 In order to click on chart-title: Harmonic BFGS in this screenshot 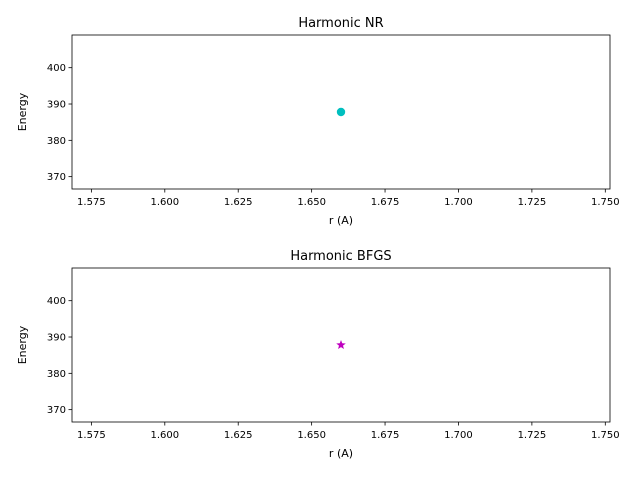, I will do `click(340, 256)`.